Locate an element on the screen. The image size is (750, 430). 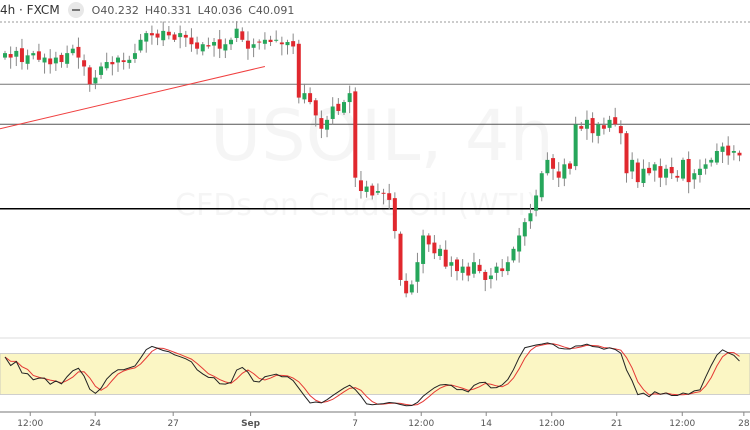
x-tick-label: 27 is located at coordinates (172, 424).